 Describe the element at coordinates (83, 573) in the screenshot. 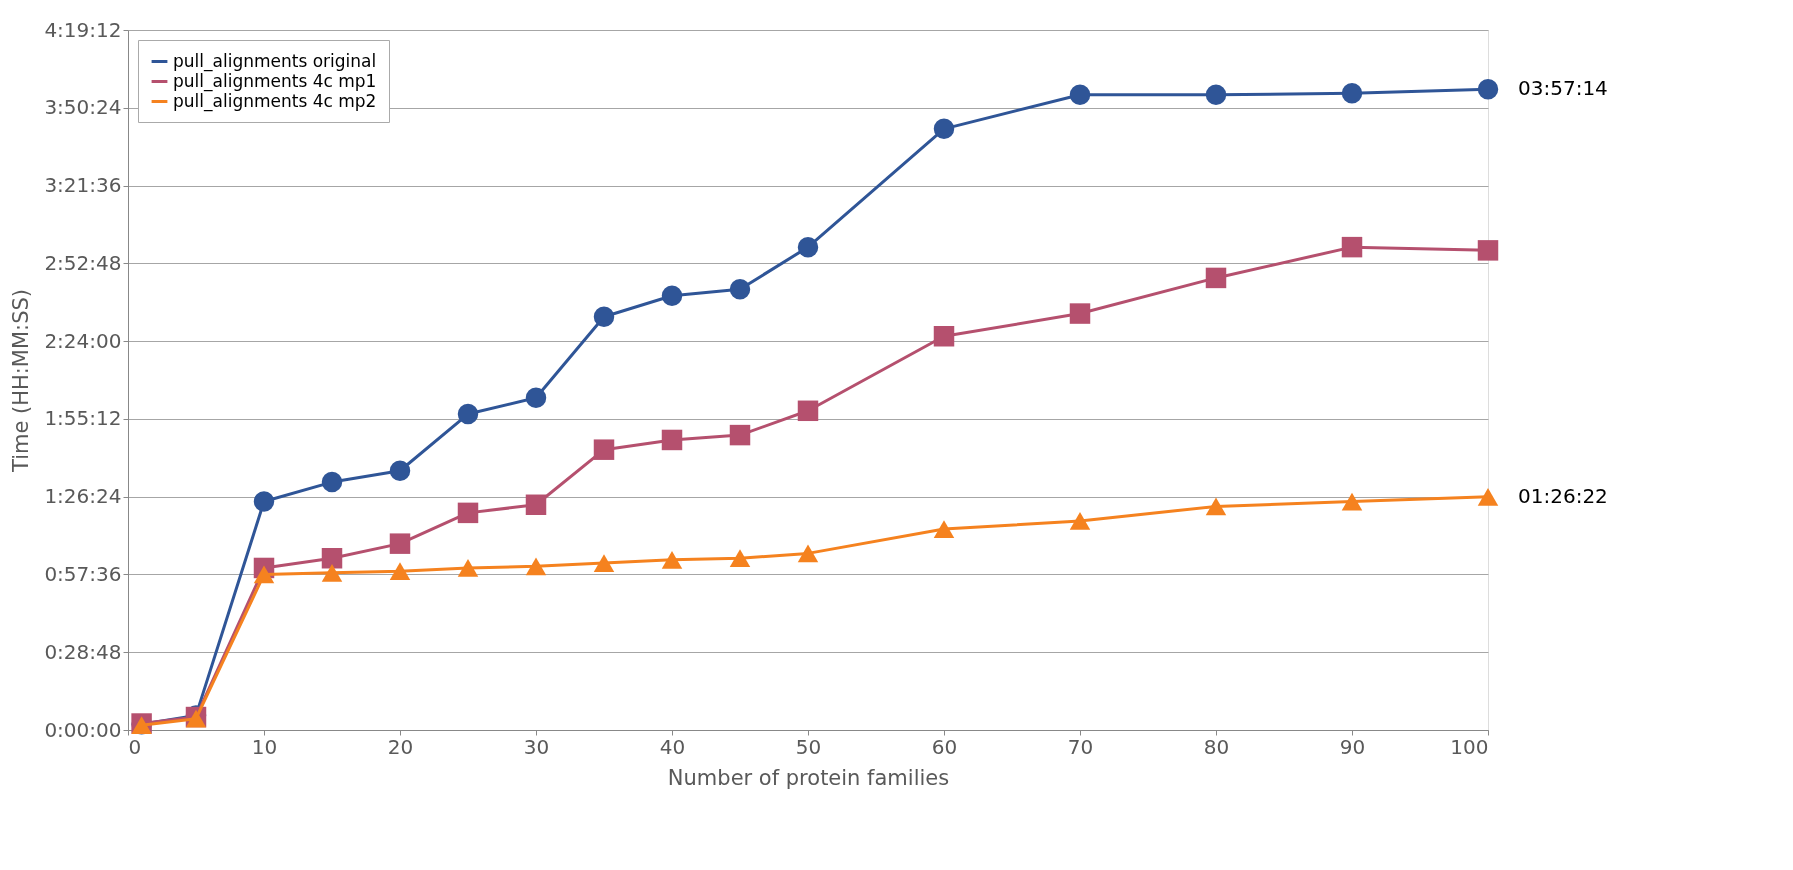

I see `y-tick-label: 0:57:36` at that location.